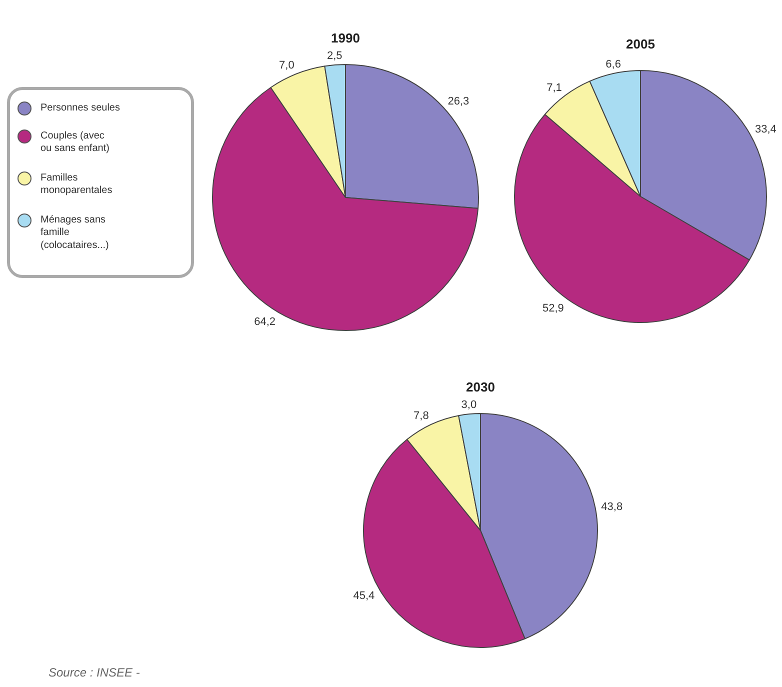  What do you see at coordinates (80, 108) in the screenshot?
I see `legend-label: Personnes seules` at bounding box center [80, 108].